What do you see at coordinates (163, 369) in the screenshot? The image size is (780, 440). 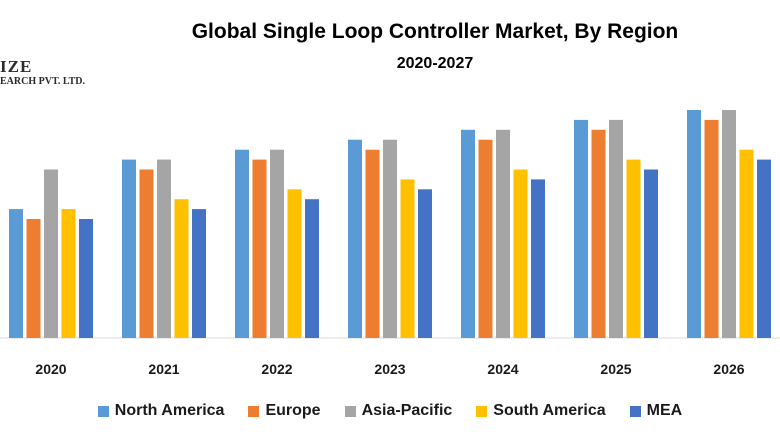 I see `x-tick-label-2021: 2021` at bounding box center [163, 369].